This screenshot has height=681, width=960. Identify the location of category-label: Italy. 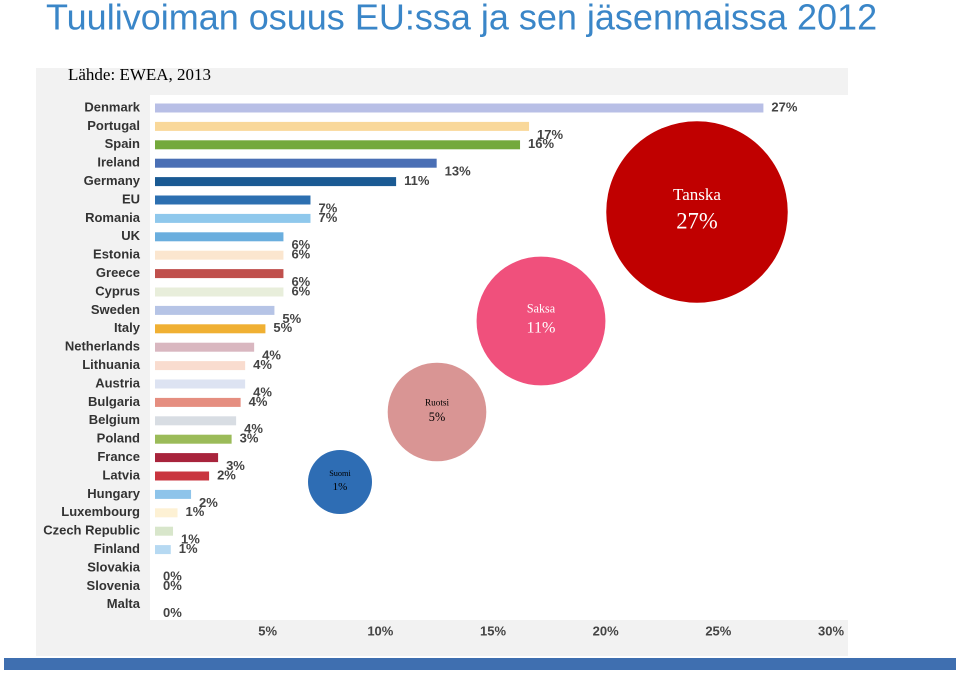
(127, 327).